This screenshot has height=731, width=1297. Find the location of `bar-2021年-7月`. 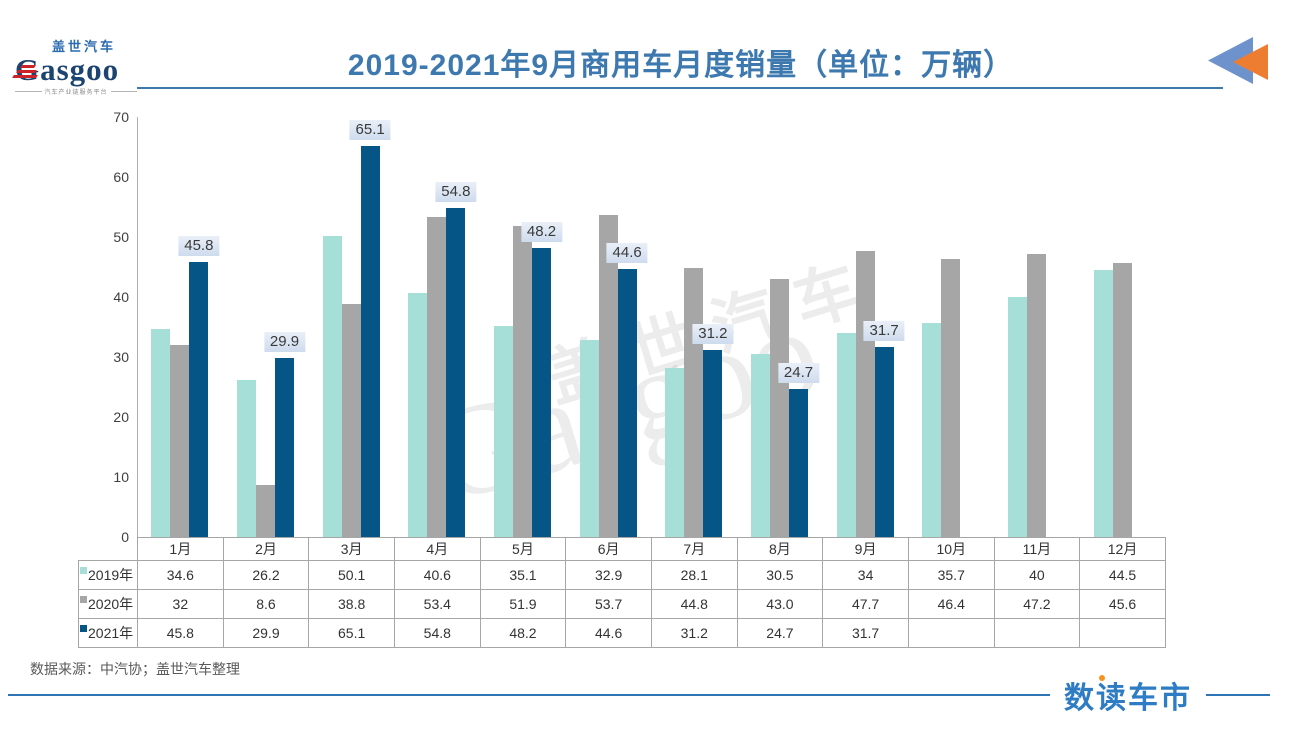

bar-2021年-7月 is located at coordinates (713, 443).